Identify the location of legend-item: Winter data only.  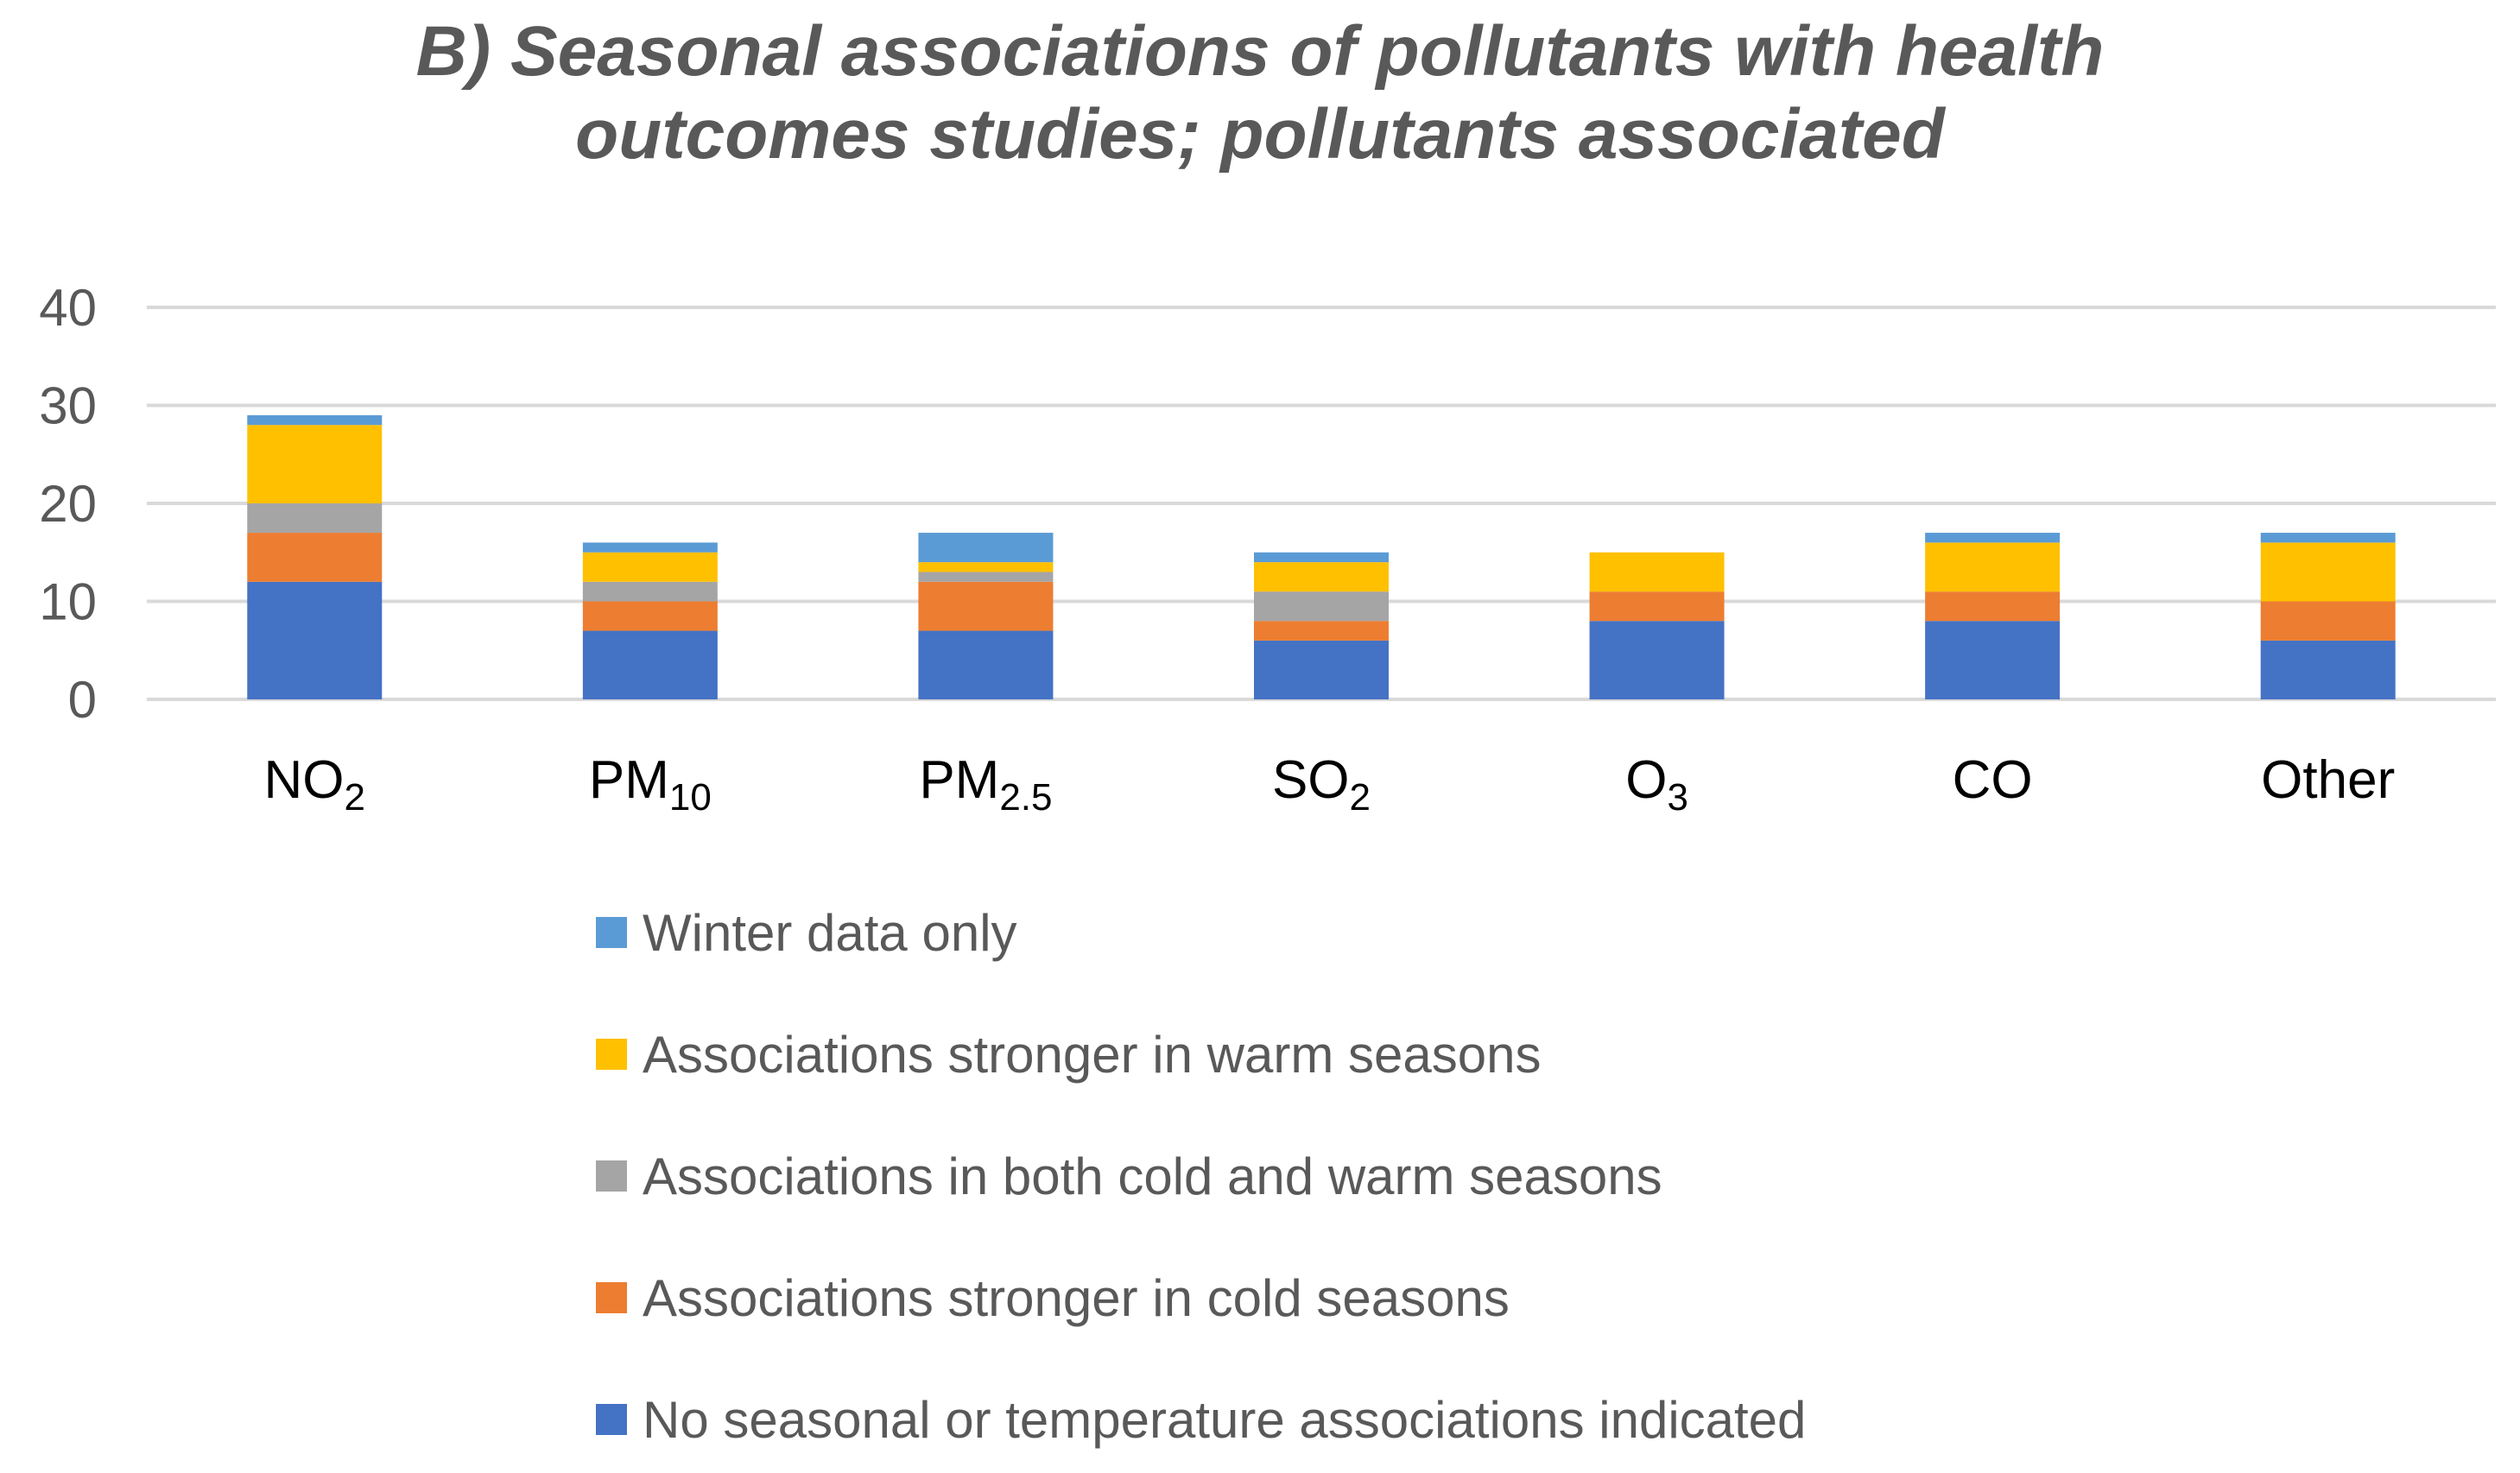
(807, 932).